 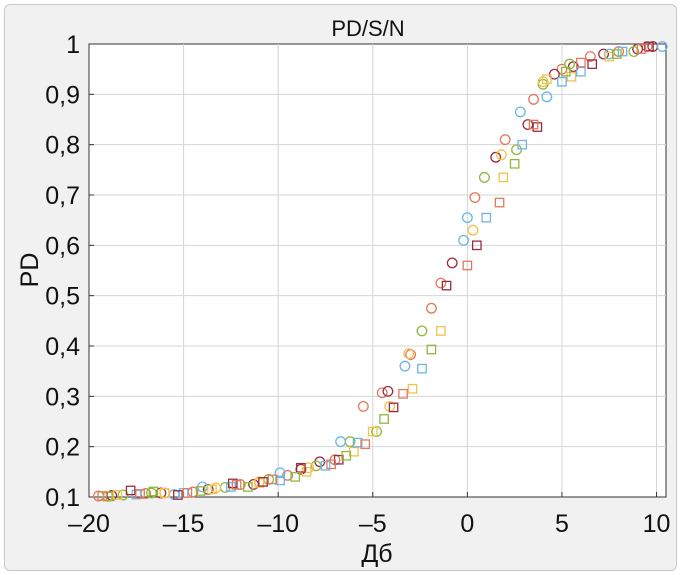 What do you see at coordinates (62, 246) in the screenshot?
I see `y-tick-label: 0,6` at bounding box center [62, 246].